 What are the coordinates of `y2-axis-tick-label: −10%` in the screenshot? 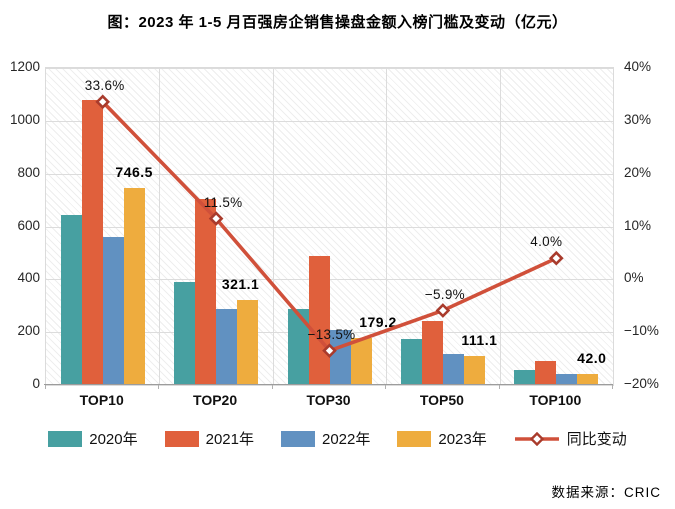 It's located at (641, 331).